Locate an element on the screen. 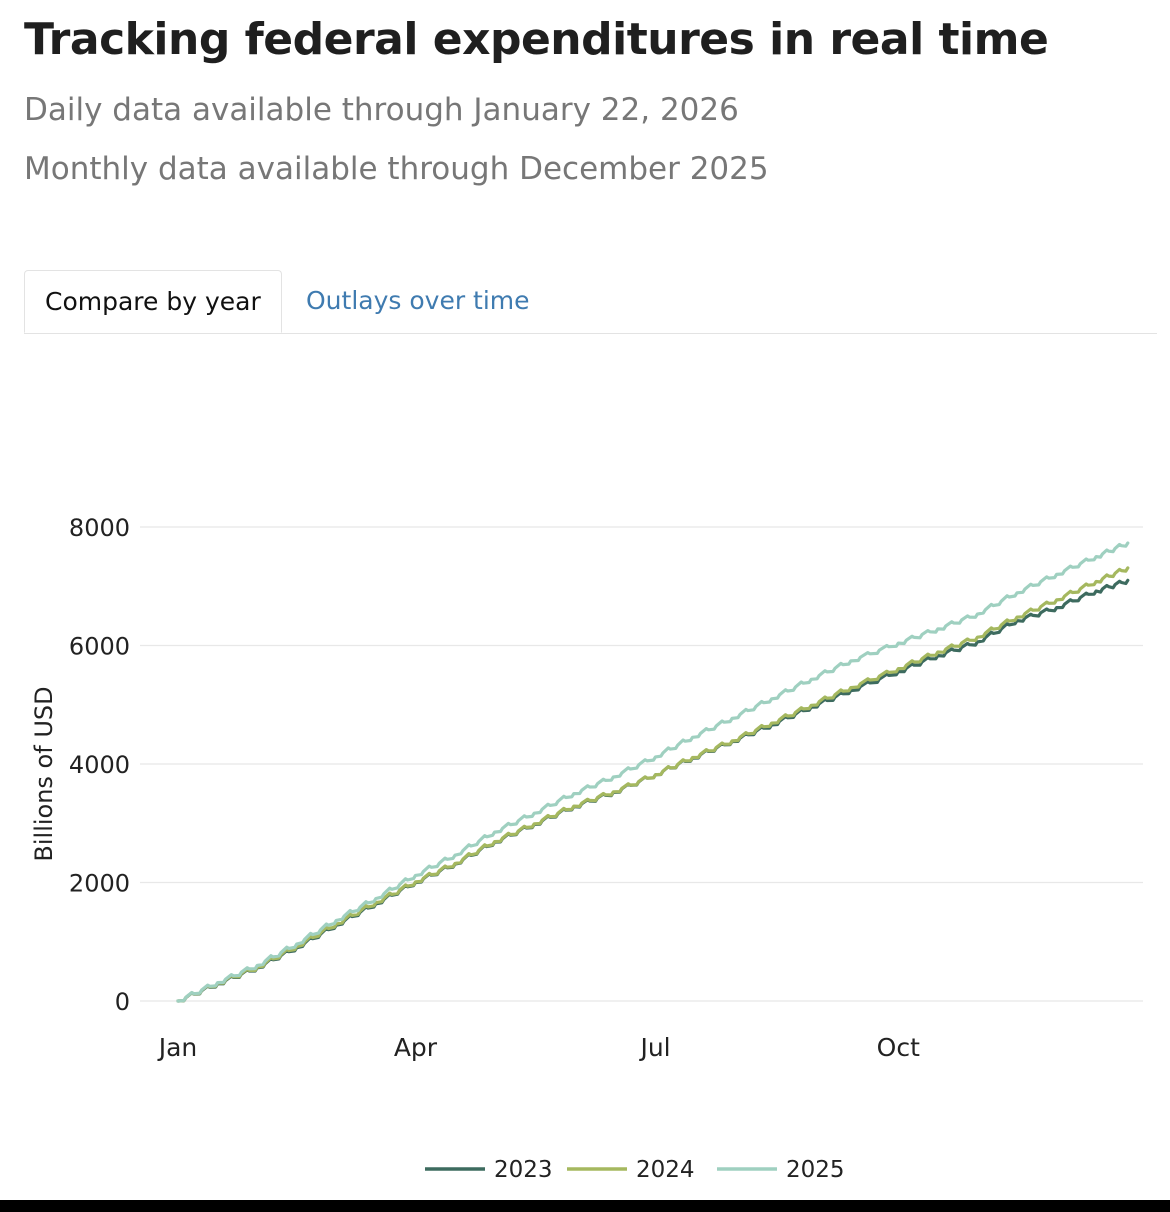  legend-label-2025: 2025 is located at coordinates (815, 1170).